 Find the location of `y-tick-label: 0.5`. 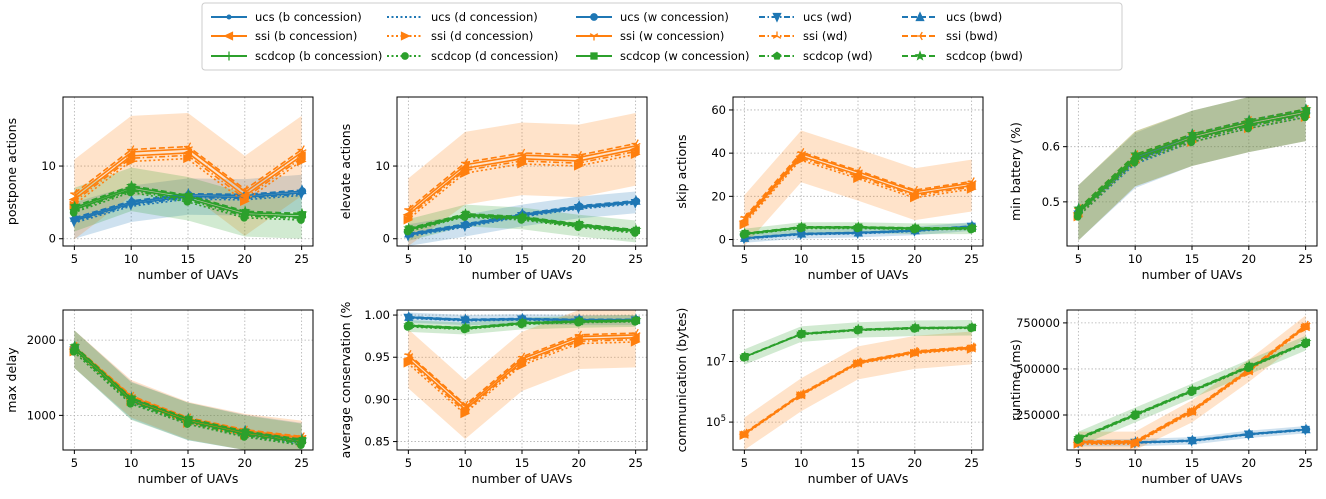

y-tick-label: 0.5 is located at coordinates (1051, 202).